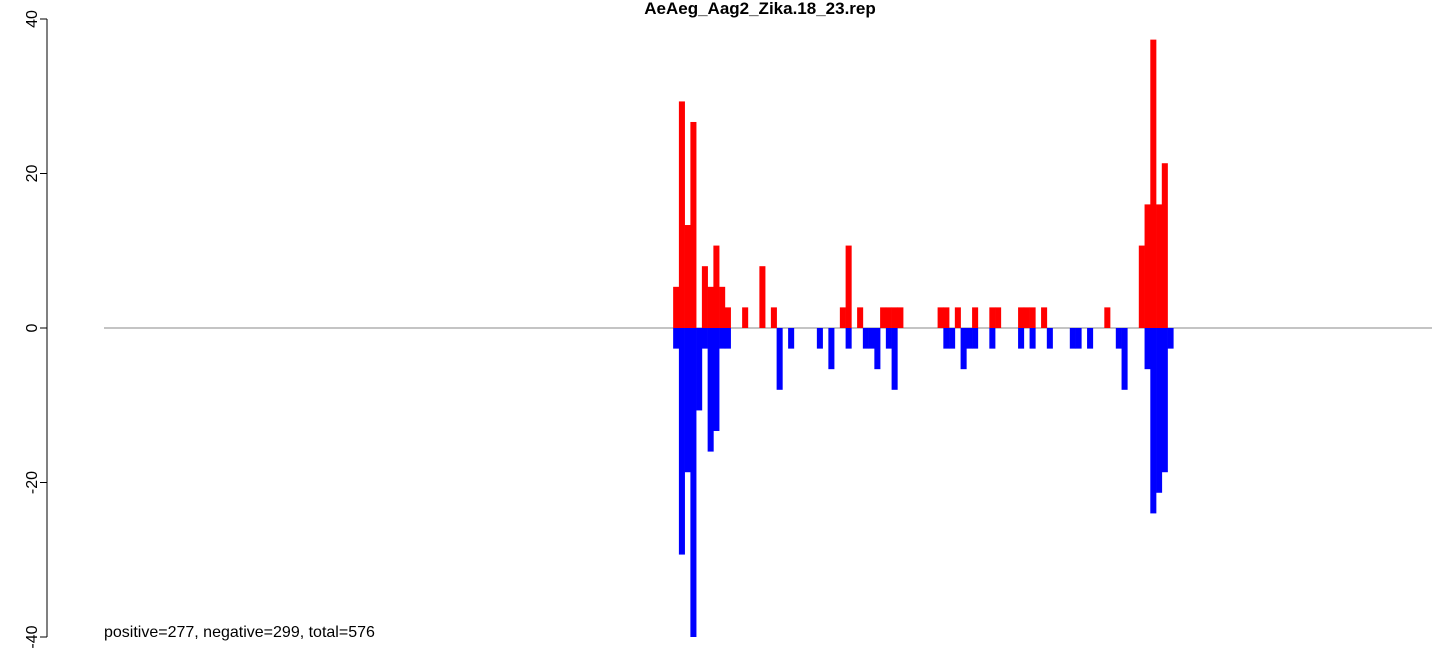 The width and height of the screenshot is (1444, 652). I want to click on annotation: positive=277, negative=299, total=576, so click(239, 632).